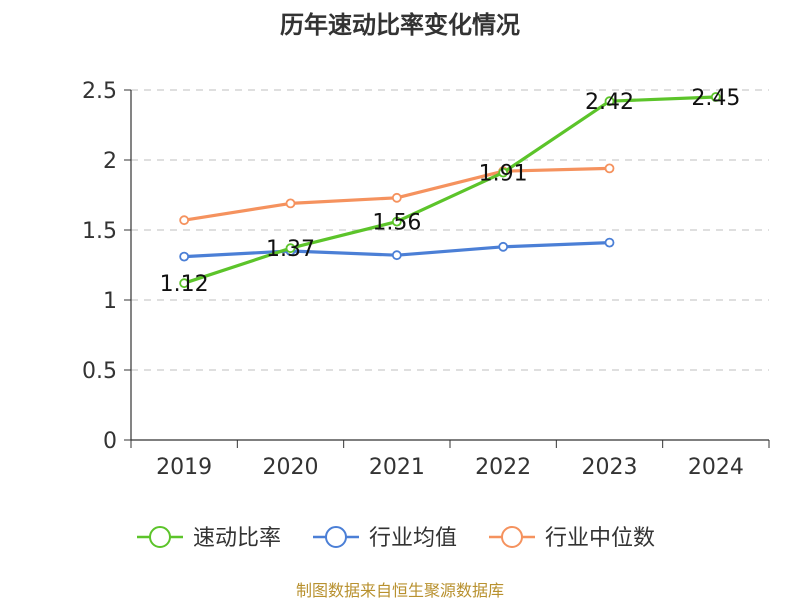  I want to click on source-note: 制图数据来自恒生聚源数据库, so click(400, 590).